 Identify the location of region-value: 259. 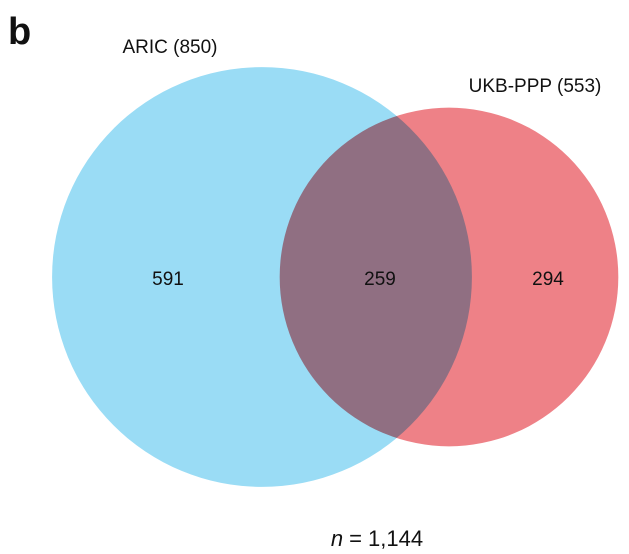
(380, 279).